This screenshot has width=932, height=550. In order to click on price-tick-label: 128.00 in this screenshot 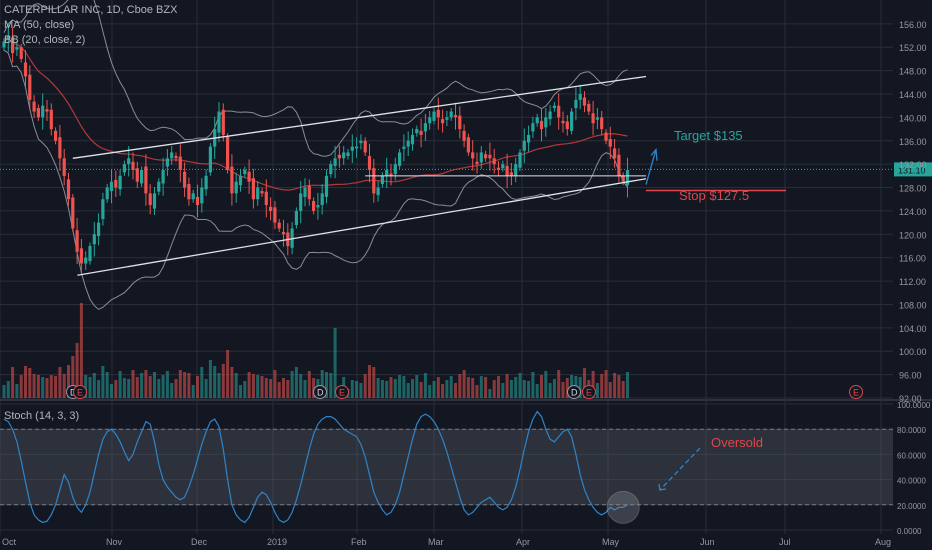, I will do `click(913, 189)`.